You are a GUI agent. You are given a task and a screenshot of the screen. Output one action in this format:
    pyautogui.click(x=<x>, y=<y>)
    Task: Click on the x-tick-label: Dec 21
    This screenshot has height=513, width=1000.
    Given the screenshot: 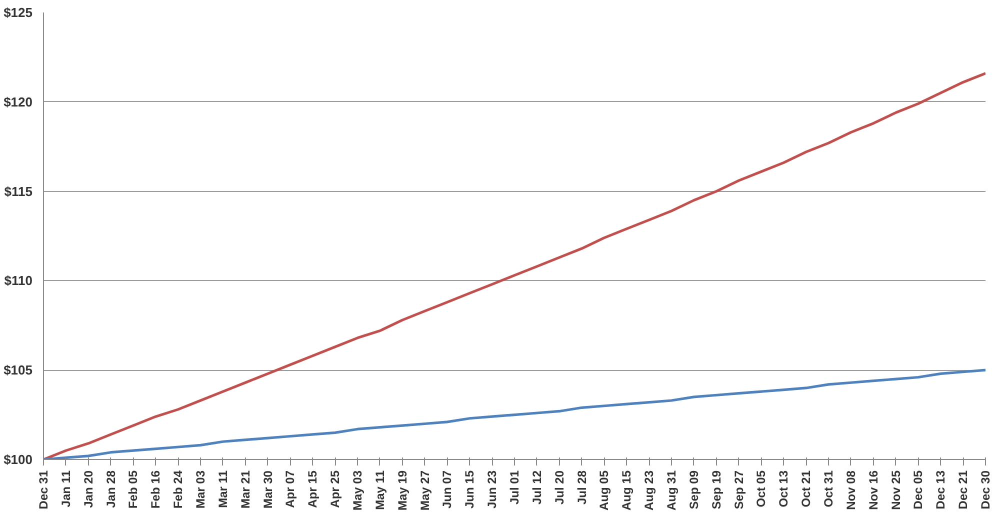 What is the action you would take?
    pyautogui.click(x=963, y=490)
    